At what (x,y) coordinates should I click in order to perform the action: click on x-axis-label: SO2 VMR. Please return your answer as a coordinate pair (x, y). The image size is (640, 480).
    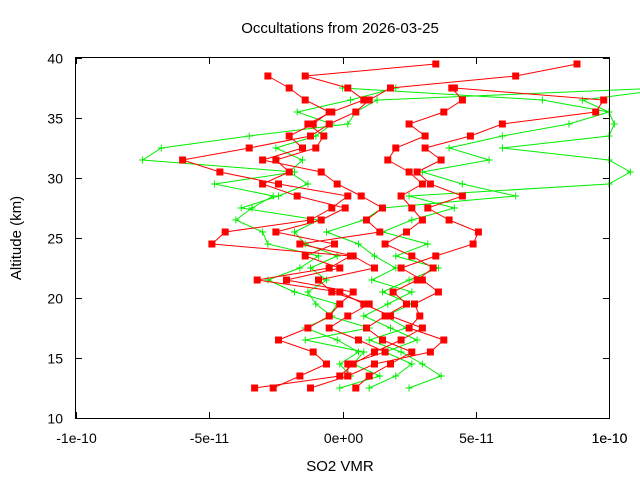
    Looking at the image, I should click on (340, 466).